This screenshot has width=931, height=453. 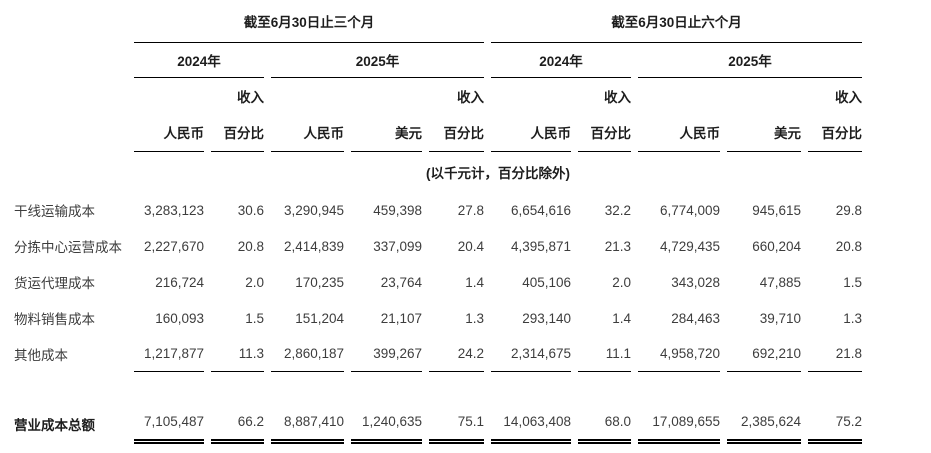 What do you see at coordinates (470, 210) in the screenshot?
I see `value-cell: 27.8` at bounding box center [470, 210].